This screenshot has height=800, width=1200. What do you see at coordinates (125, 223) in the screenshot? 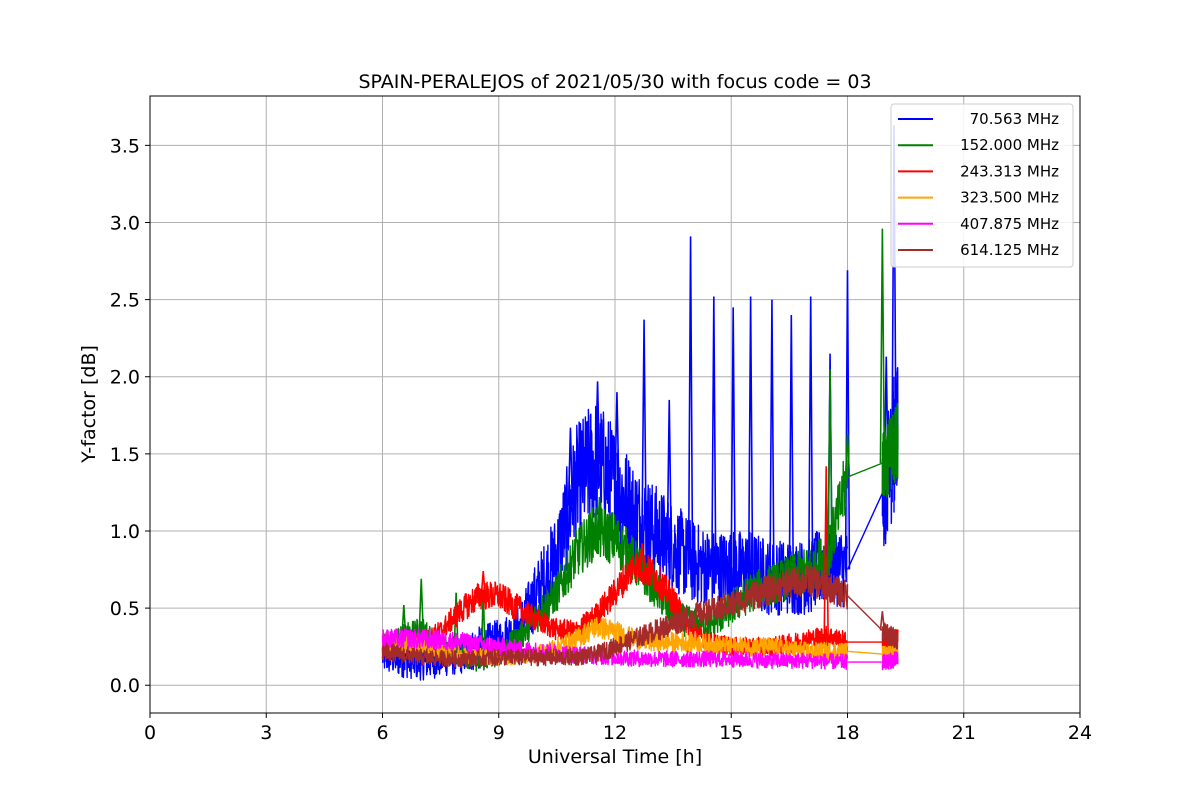
I see `y-tick-label: 3.0` at bounding box center [125, 223].